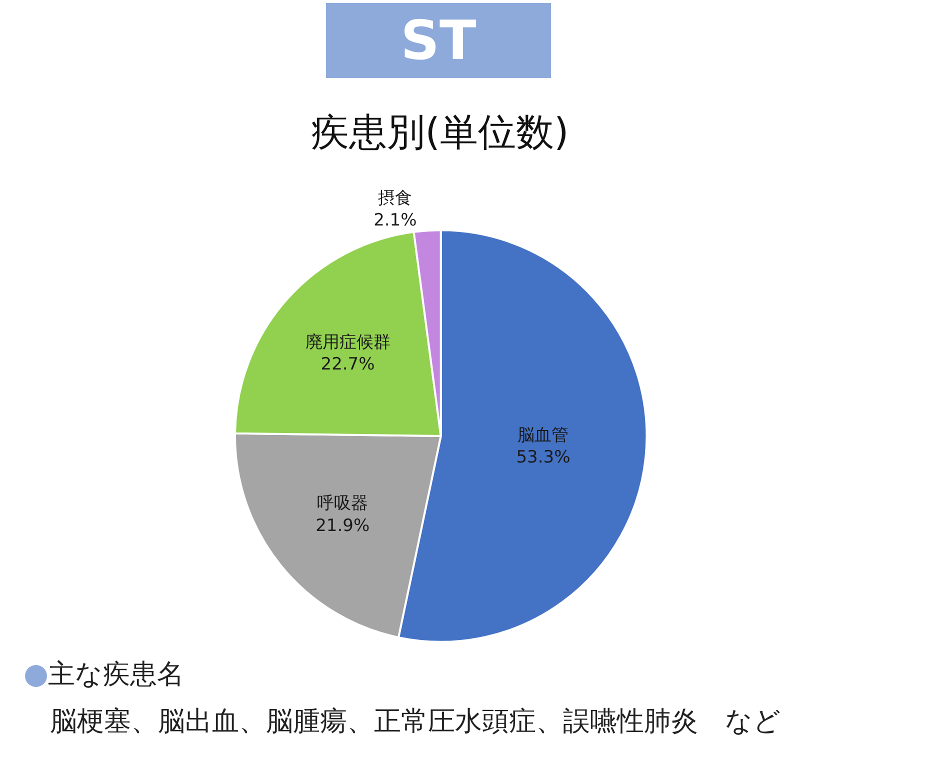  Describe the element at coordinates (347, 364) in the screenshot. I see `data-label: 22.7%` at that location.